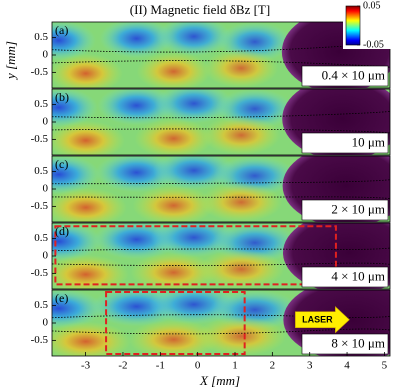 The image size is (399, 391). I want to click on x-tick-label: 5, so click(385, 366).